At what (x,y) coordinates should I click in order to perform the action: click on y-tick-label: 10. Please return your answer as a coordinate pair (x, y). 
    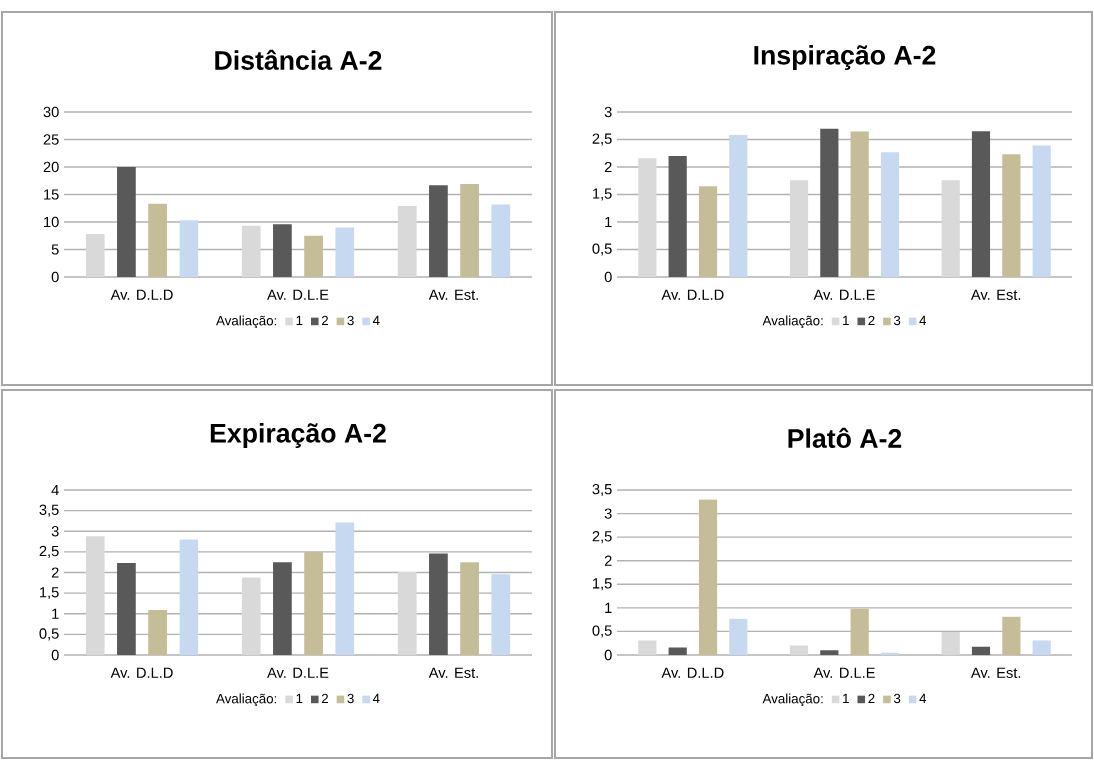
    Looking at the image, I should click on (51, 222).